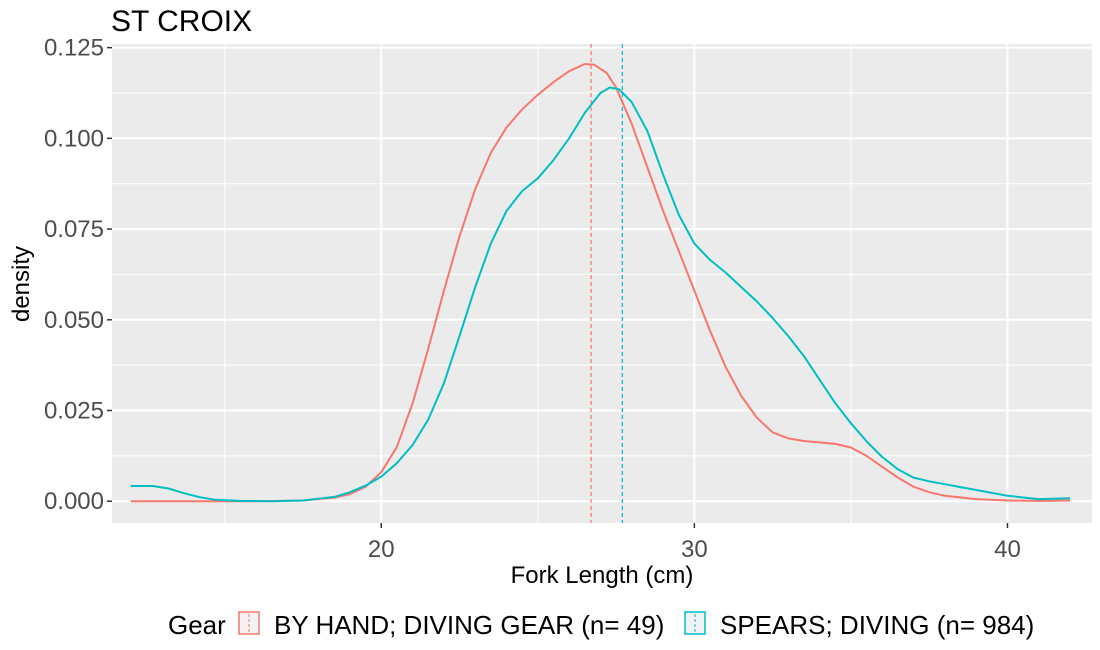 The image size is (1100, 650). I want to click on chart-title: ST CROIX, so click(181, 21).